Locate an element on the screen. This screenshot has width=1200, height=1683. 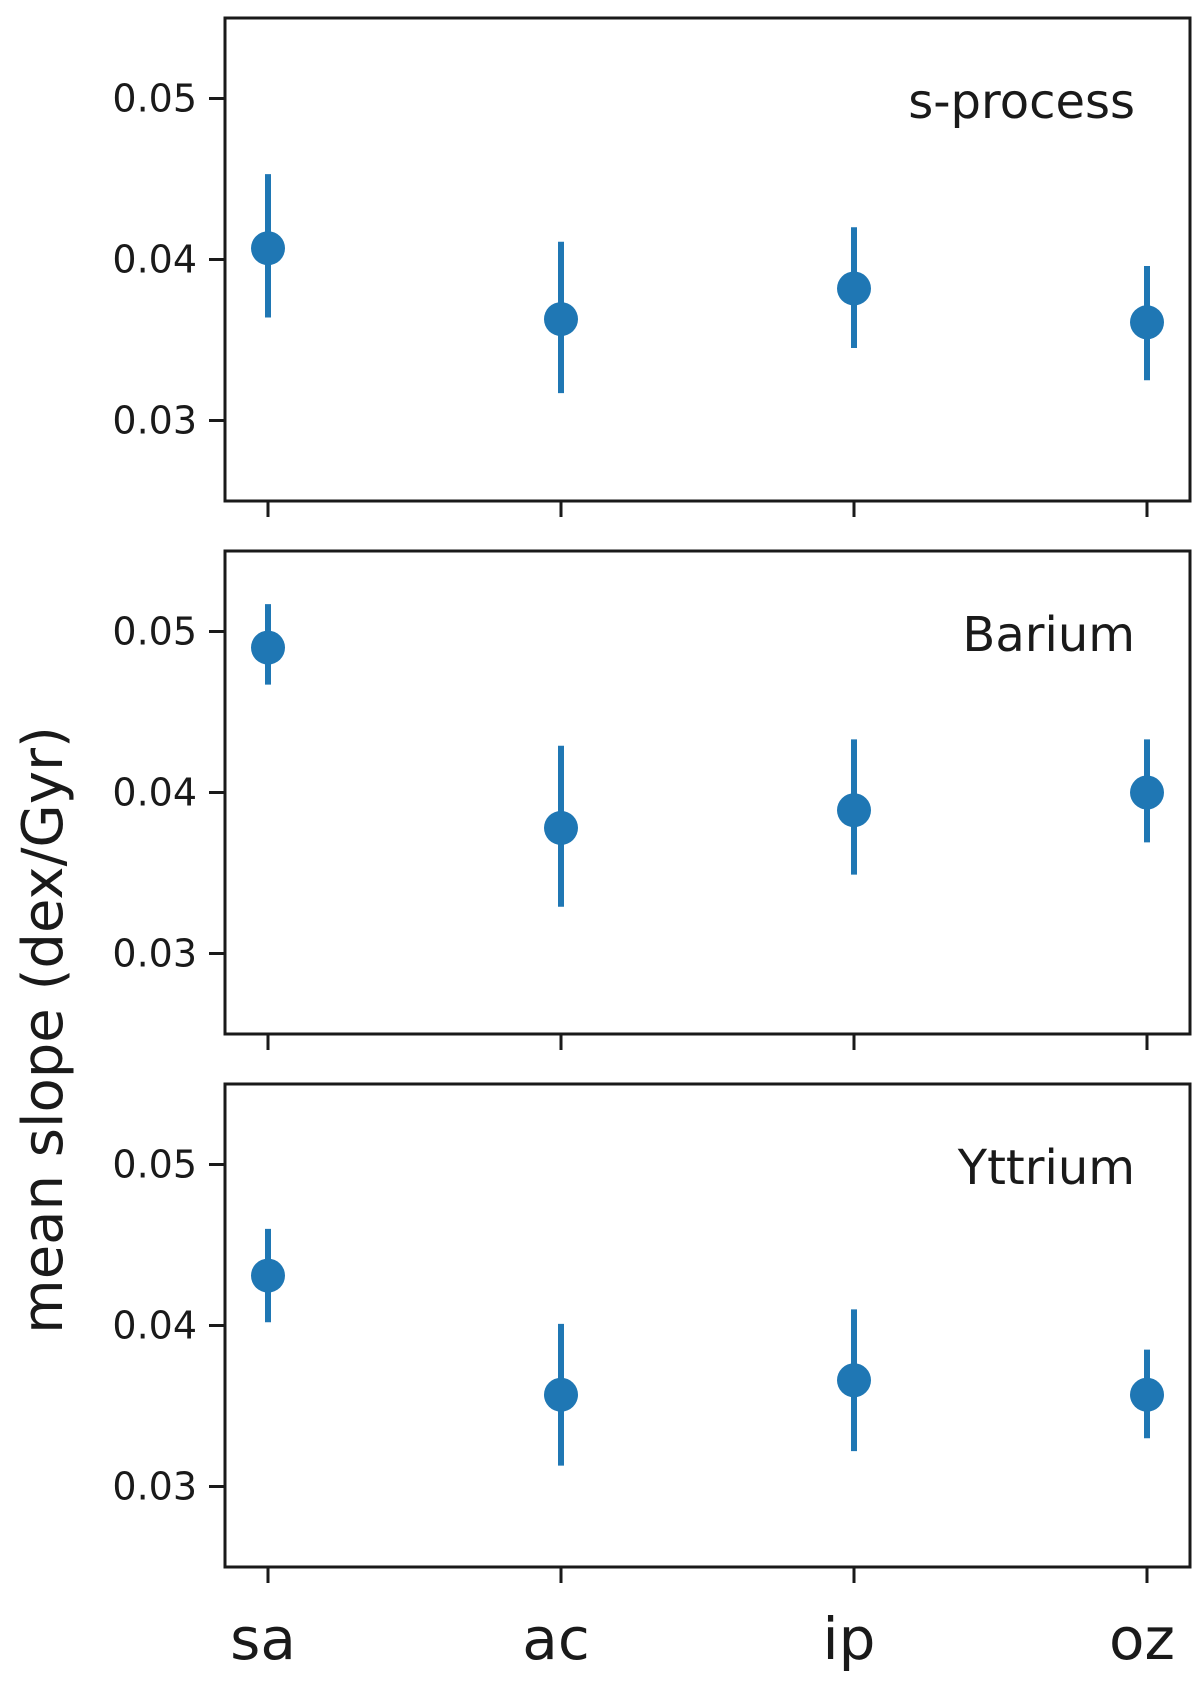
panel-title: s-process is located at coordinates (1021, 102).